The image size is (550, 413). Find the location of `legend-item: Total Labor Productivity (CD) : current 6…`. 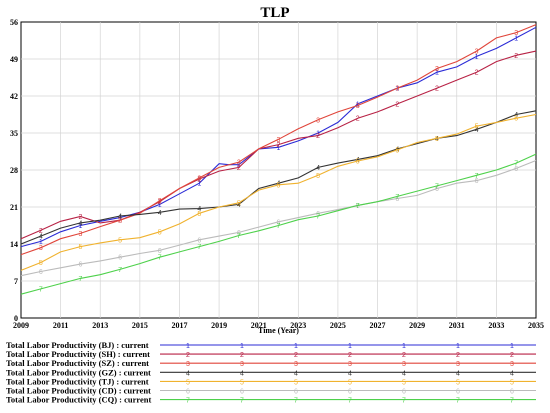

legend-item: Total Labor Productivity (CD) : current 6… is located at coordinates (271, 391).